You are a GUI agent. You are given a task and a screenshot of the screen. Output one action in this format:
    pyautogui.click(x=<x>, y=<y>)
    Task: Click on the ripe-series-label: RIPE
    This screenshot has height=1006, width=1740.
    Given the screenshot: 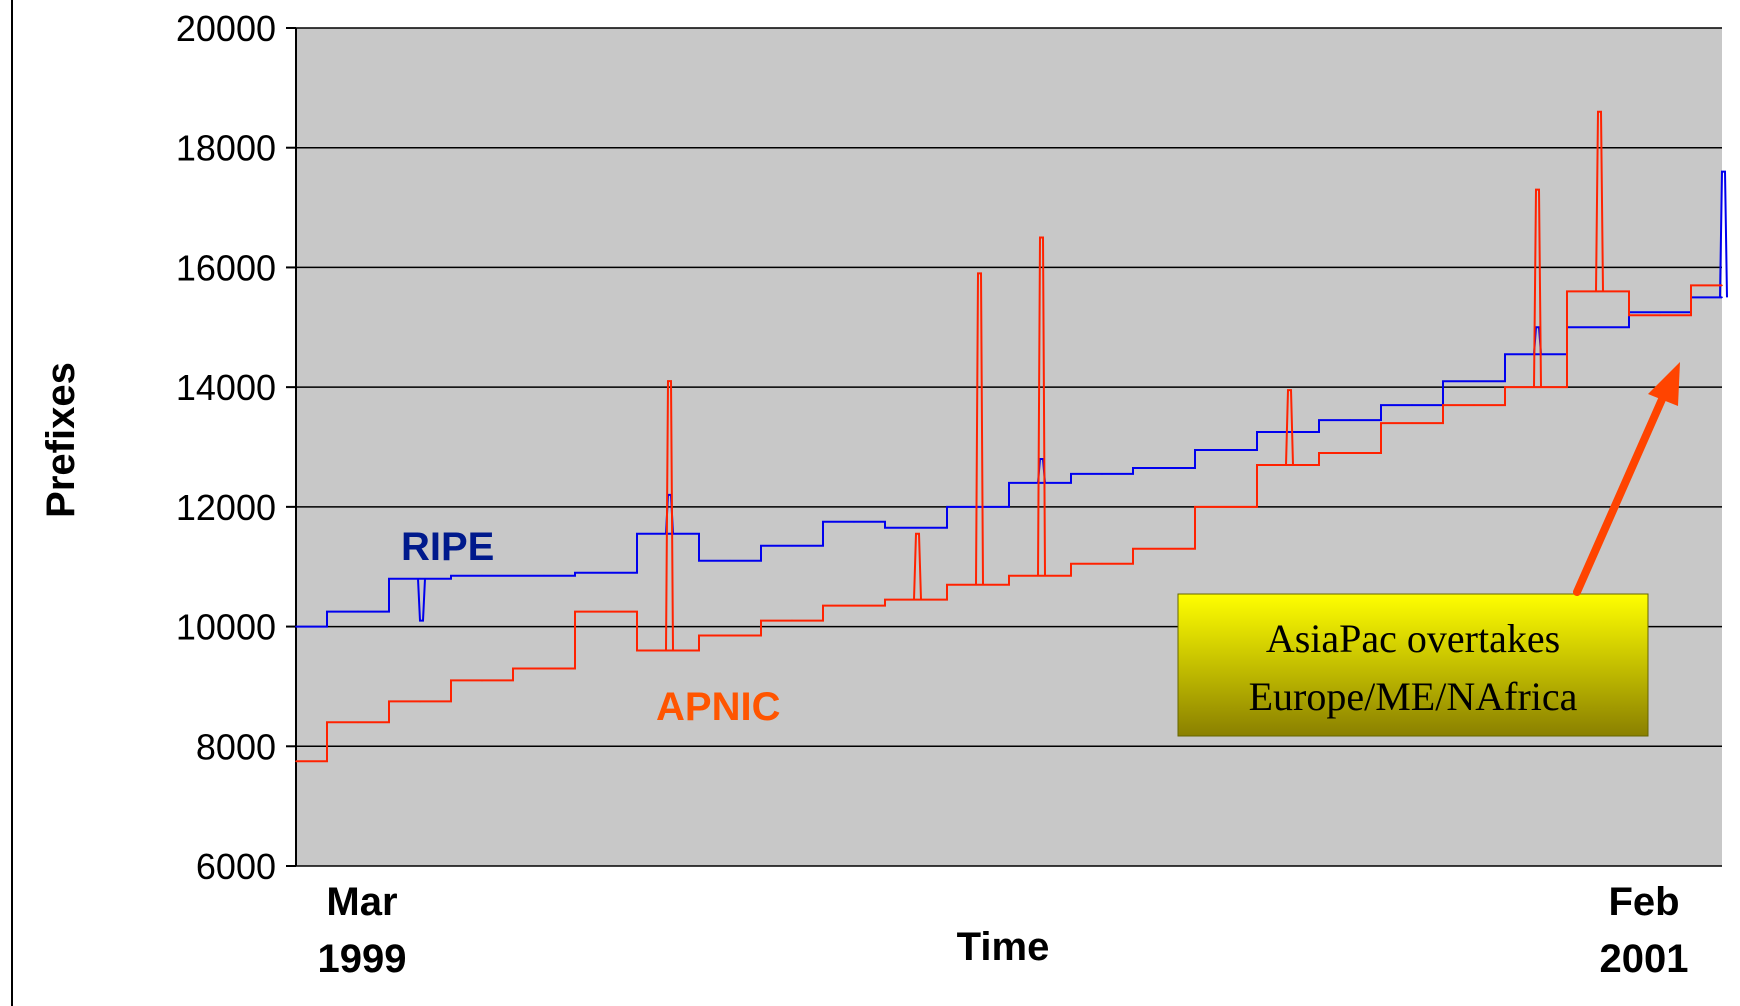 What is the action you would take?
    pyautogui.click(x=447, y=547)
    